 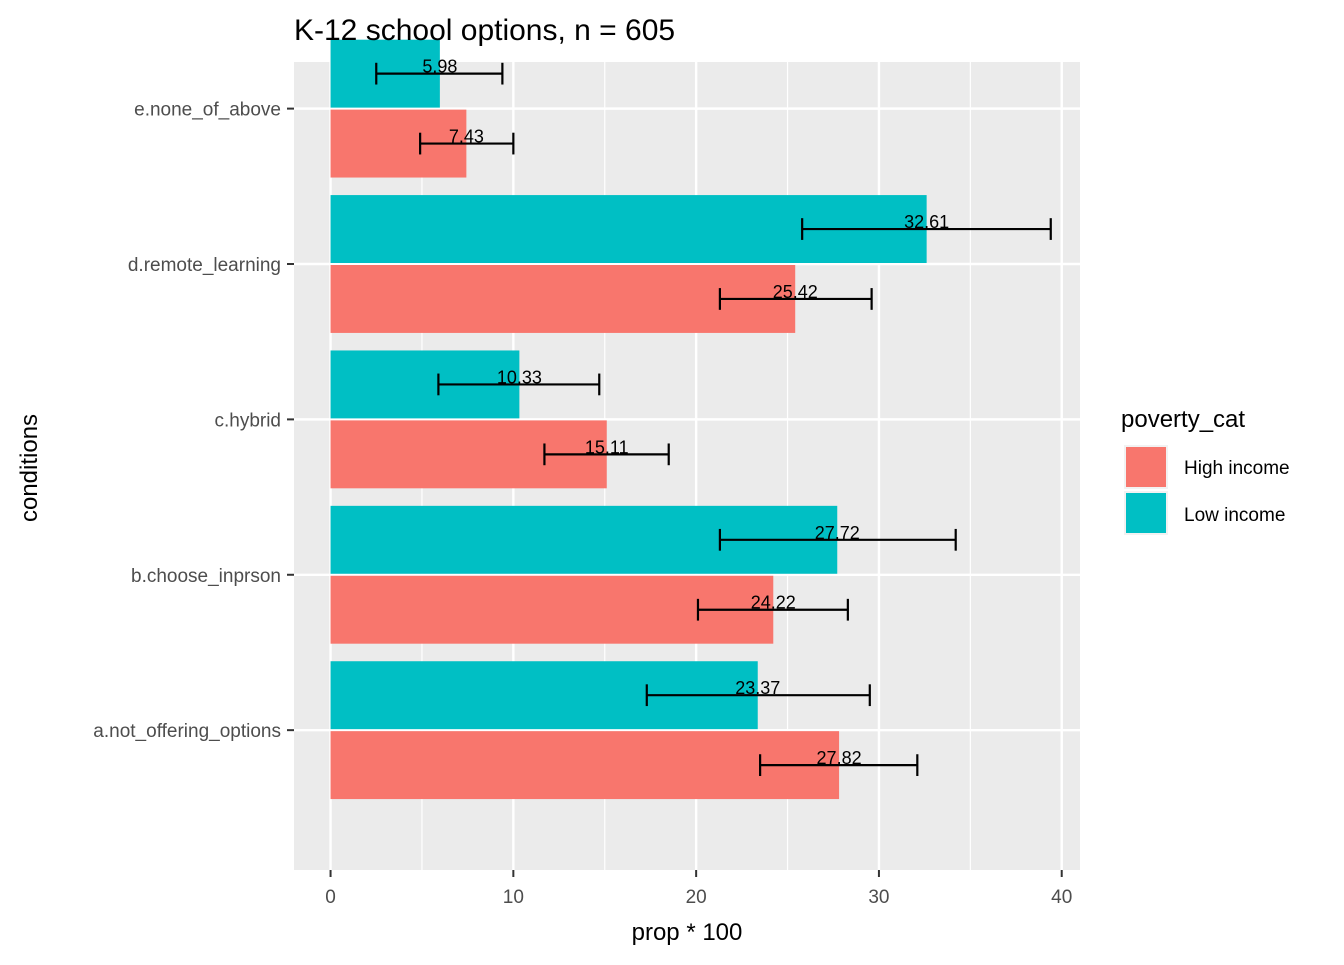 I want to click on data-label-high-income-b-choose-inprson: 24.22, so click(x=773, y=603).